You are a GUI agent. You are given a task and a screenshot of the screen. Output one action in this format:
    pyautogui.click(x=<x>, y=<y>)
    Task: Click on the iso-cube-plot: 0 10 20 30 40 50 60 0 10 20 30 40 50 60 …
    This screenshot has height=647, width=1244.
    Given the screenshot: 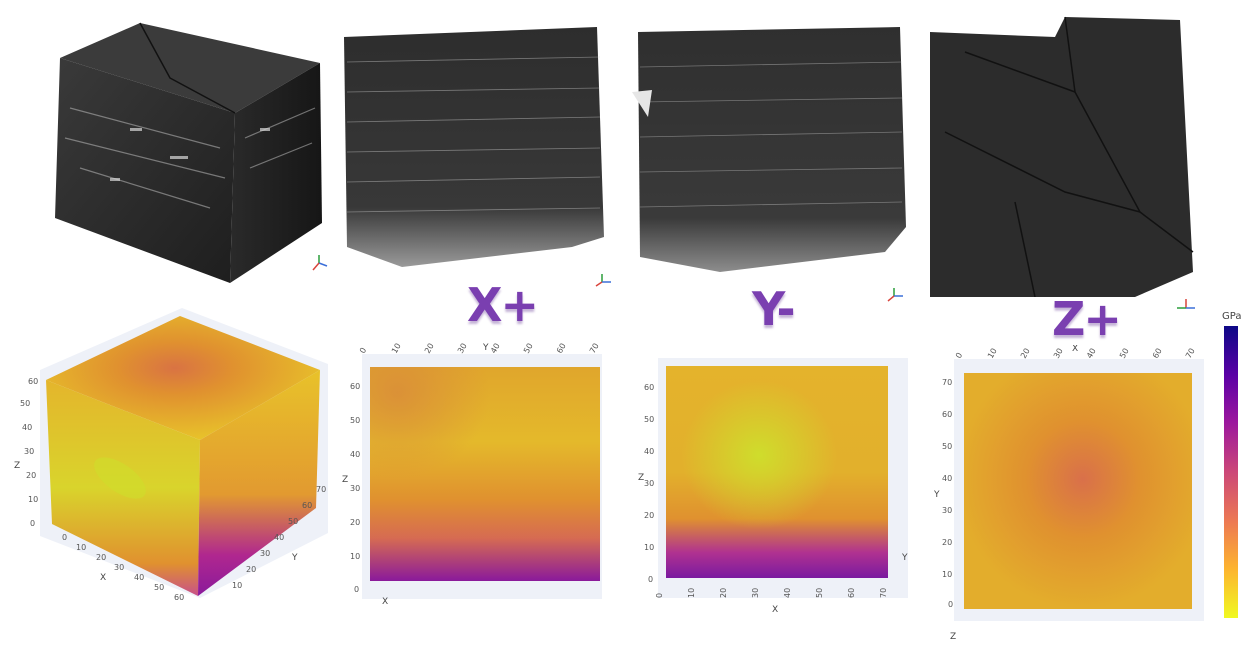 What is the action you would take?
    pyautogui.click(x=175, y=458)
    